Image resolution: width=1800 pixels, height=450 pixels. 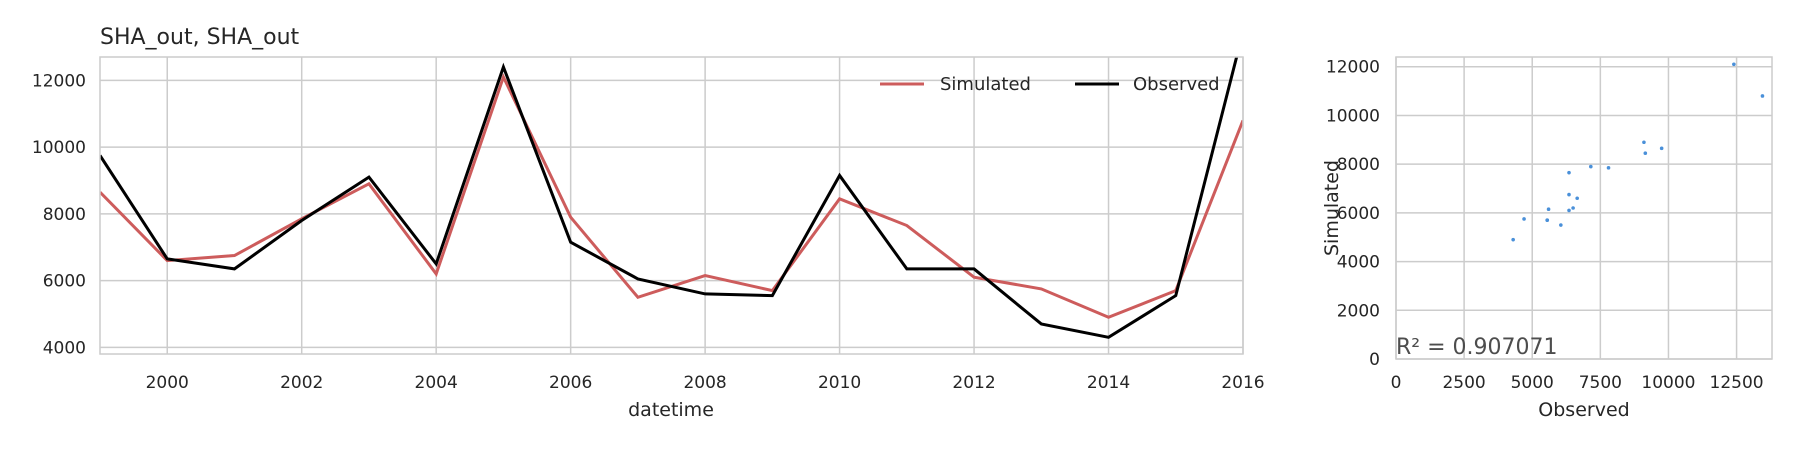 I want to click on line-y-tick-label: 12000, so click(x=59, y=81).